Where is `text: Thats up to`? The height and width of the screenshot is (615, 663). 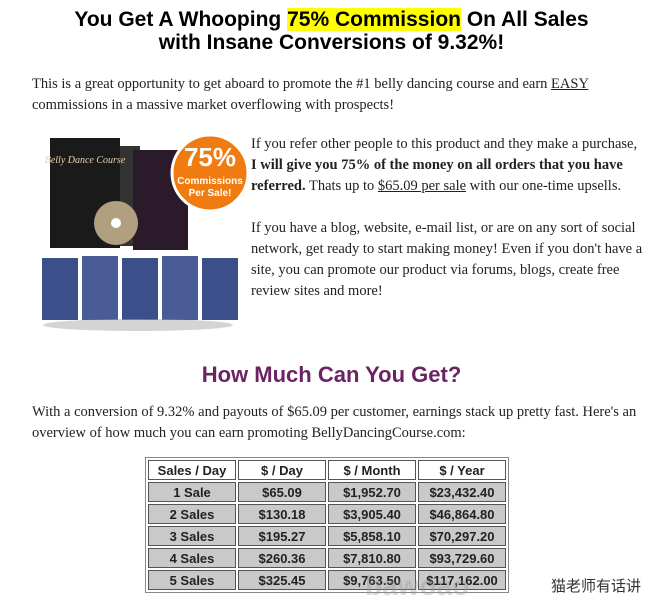 text: Thats up to is located at coordinates (341, 186).